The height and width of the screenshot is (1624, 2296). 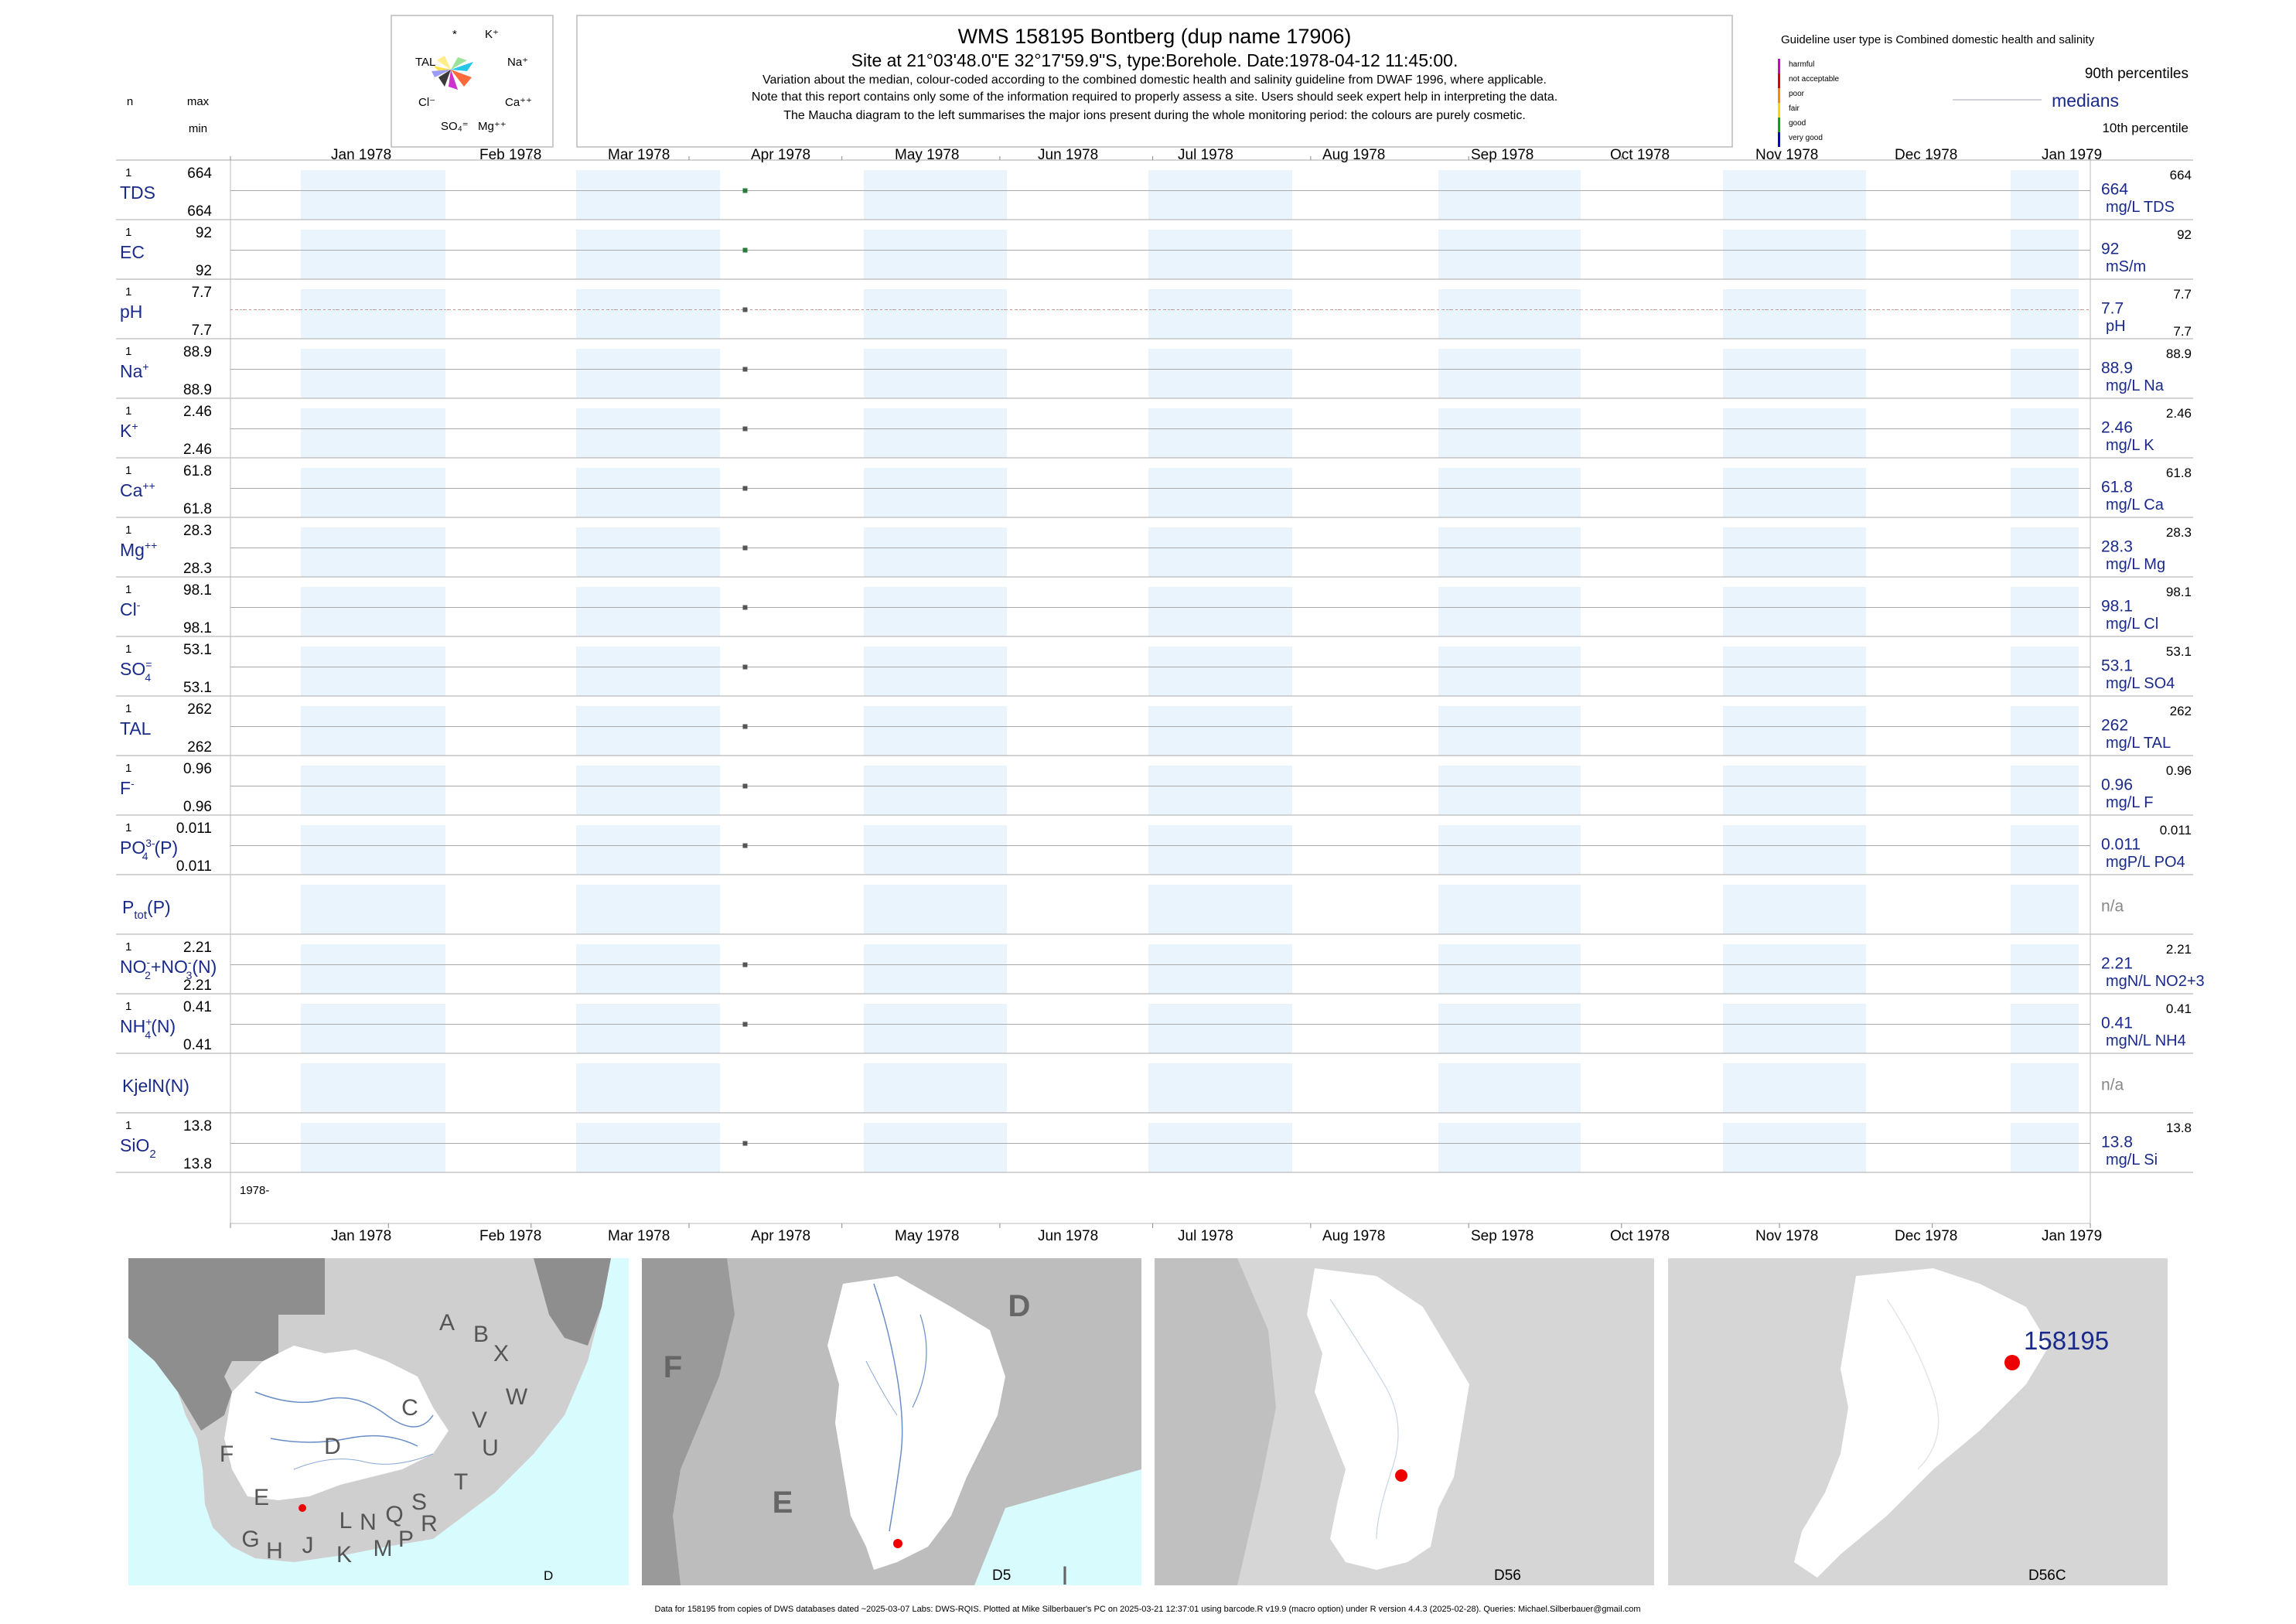 I want to click on legend-class-label: good, so click(x=1797, y=124).